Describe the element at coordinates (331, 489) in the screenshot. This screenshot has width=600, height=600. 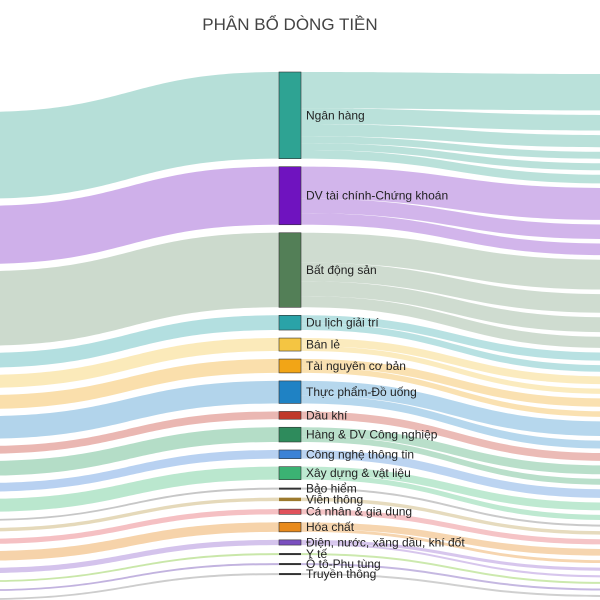
I see `node-label-11: Bảo hiểm` at that location.